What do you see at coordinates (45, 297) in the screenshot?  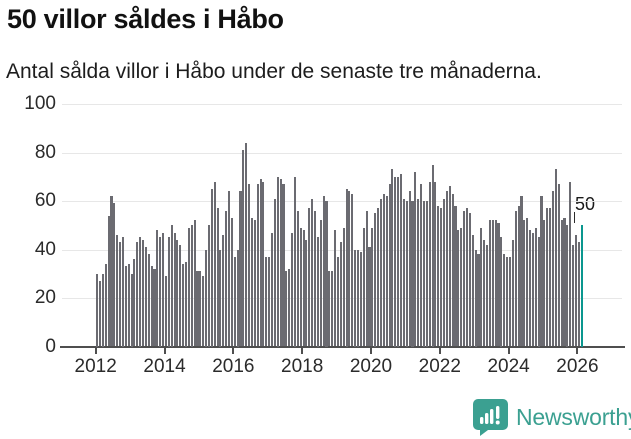 I see `y-axis-tick-label: 20` at bounding box center [45, 297].